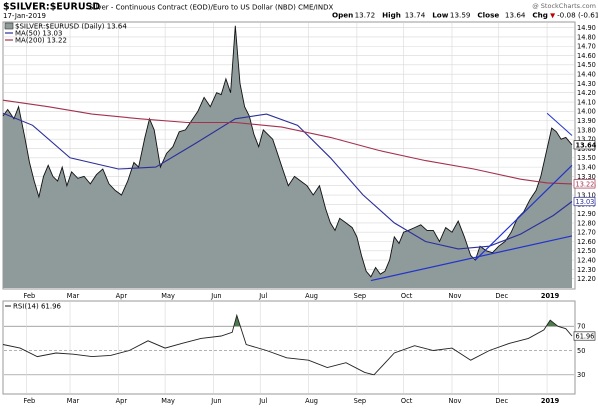 This screenshot has width=598, height=411. Describe the element at coordinates (586, 242) in the screenshot. I see `price-tick-label: 12.60` at that location.